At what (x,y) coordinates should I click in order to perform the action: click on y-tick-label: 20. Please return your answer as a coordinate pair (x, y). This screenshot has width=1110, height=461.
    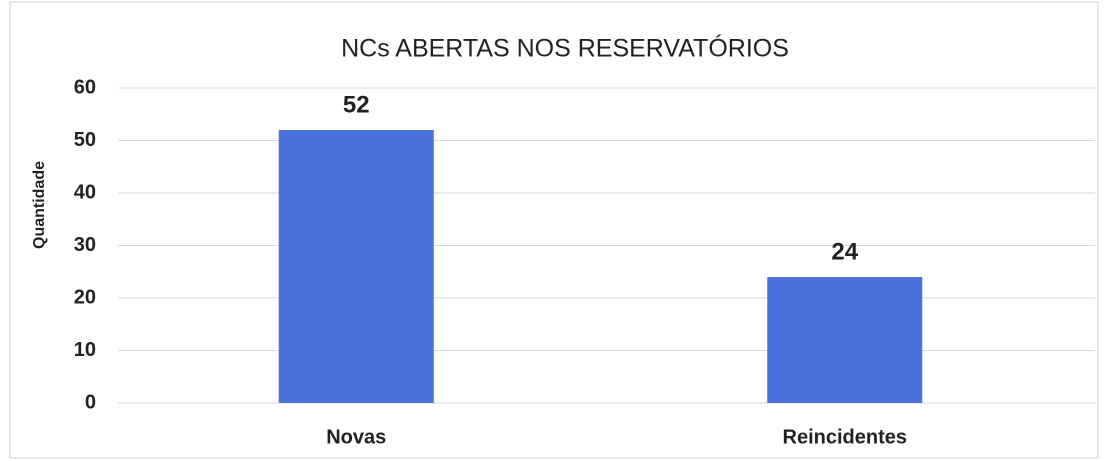
    Looking at the image, I should click on (85, 297).